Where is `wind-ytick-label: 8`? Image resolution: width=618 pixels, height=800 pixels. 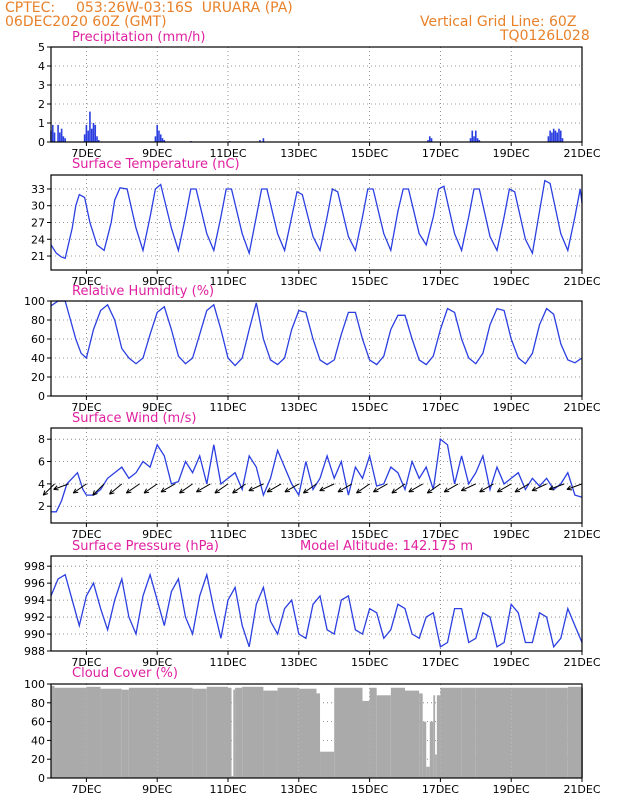 wind-ytick-label: 8 is located at coordinates (41, 439).